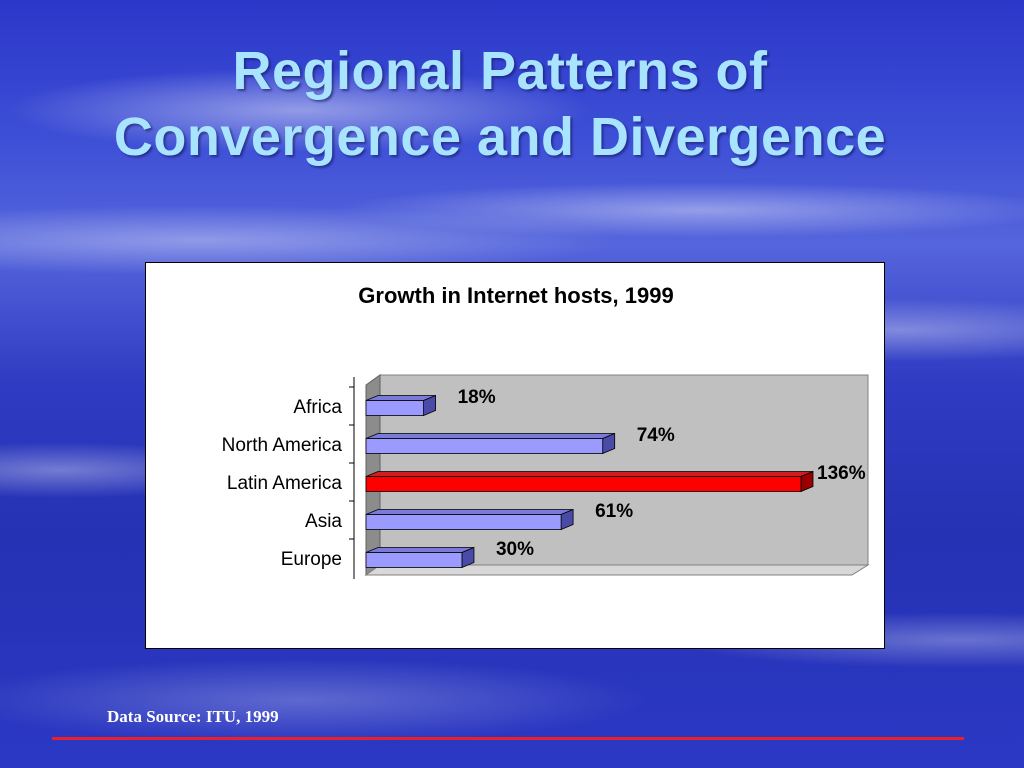  Describe the element at coordinates (193, 716) in the screenshot. I see `data-source-note: Data Source: ITU, 1999` at that location.